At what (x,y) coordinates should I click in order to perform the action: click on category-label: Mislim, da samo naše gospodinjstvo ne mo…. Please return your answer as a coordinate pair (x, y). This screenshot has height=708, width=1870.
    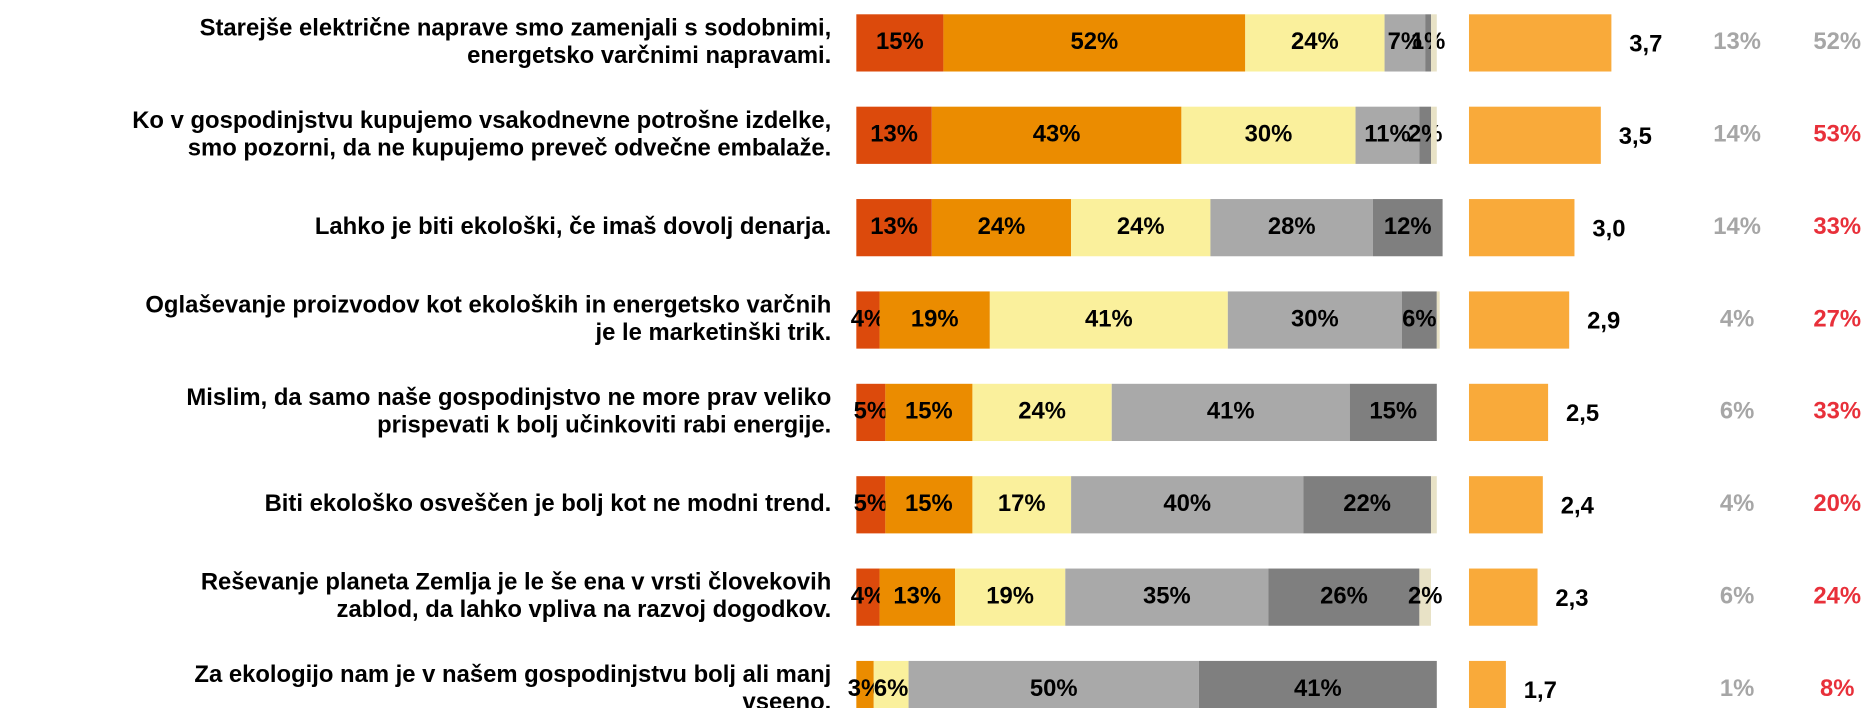
    Looking at the image, I should click on (508, 397).